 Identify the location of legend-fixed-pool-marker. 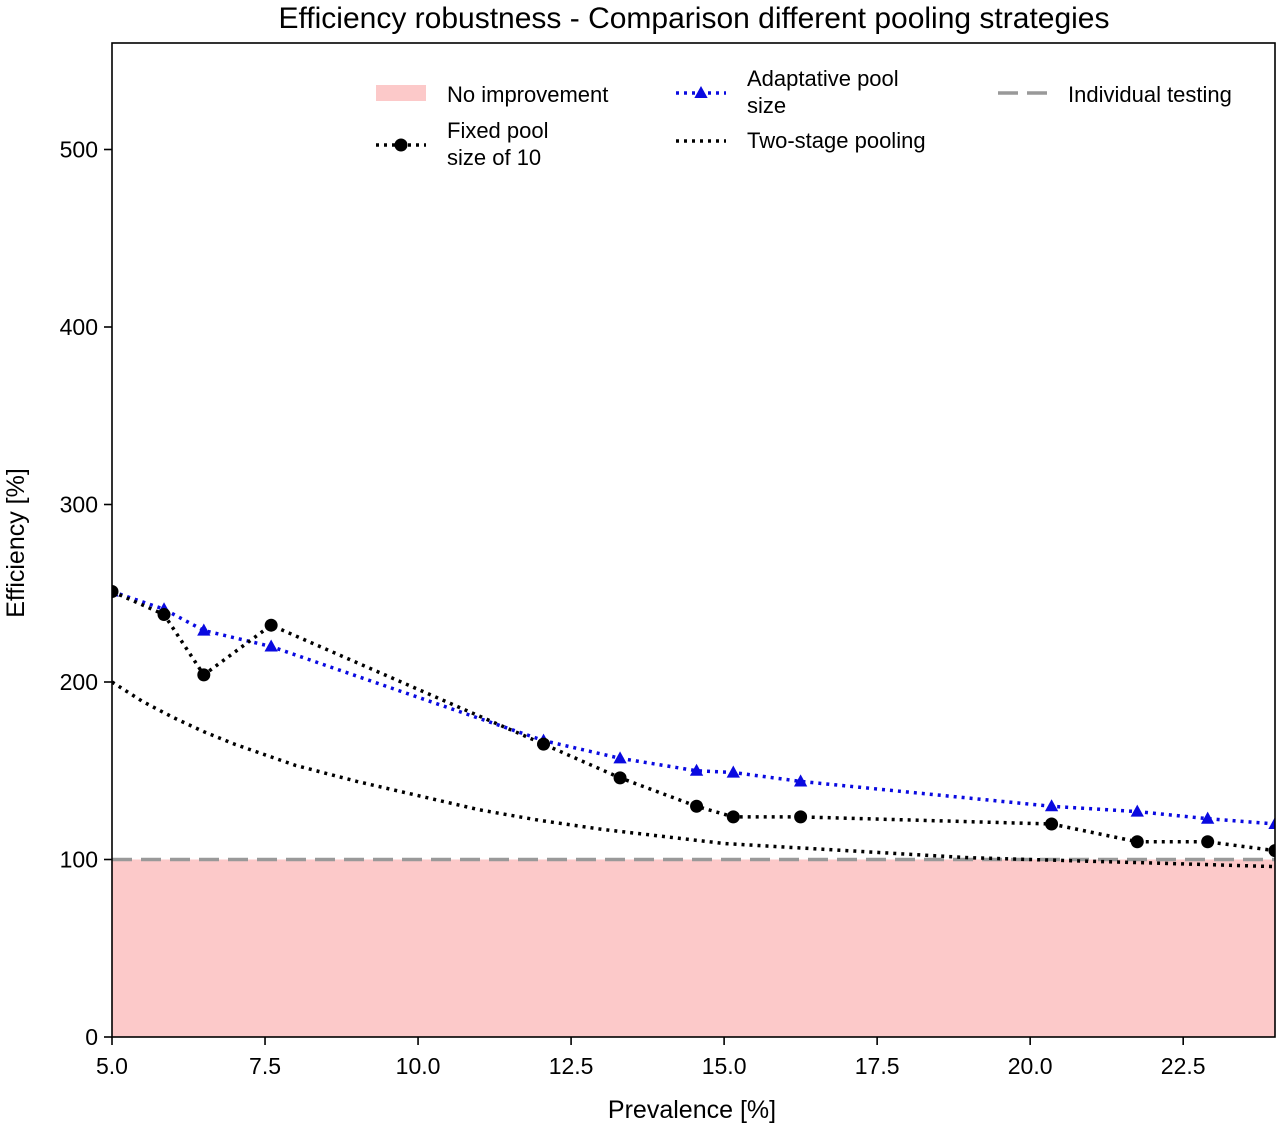
(401, 145).